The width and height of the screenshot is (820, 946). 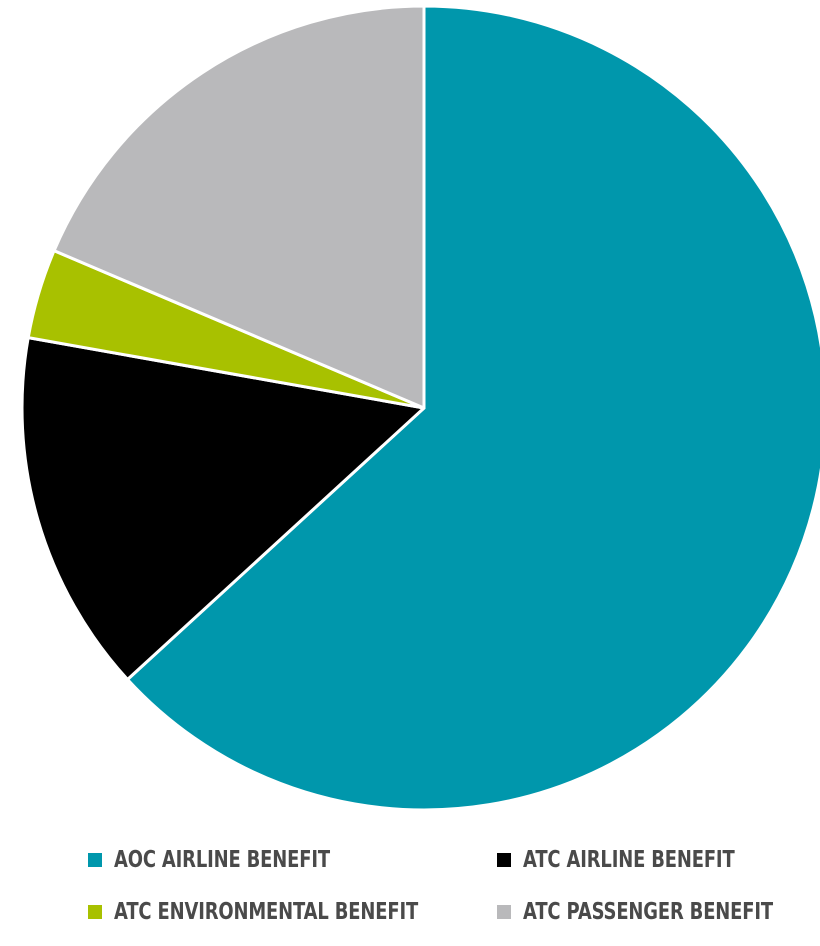 I want to click on legend-item-atc-airline-benefit: ATC AIRLINE BENEFIT, so click(x=645, y=860).